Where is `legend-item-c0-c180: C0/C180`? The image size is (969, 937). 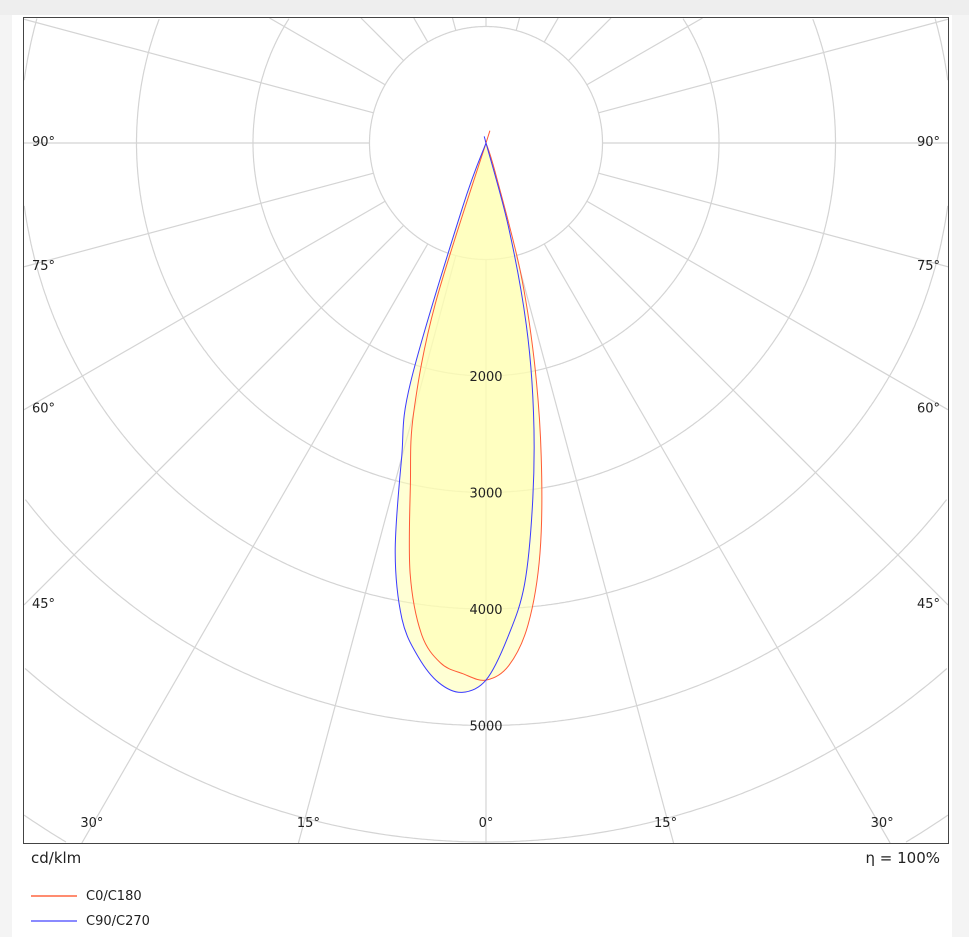 legend-item-c0-c180: C0/C180 is located at coordinates (86, 896).